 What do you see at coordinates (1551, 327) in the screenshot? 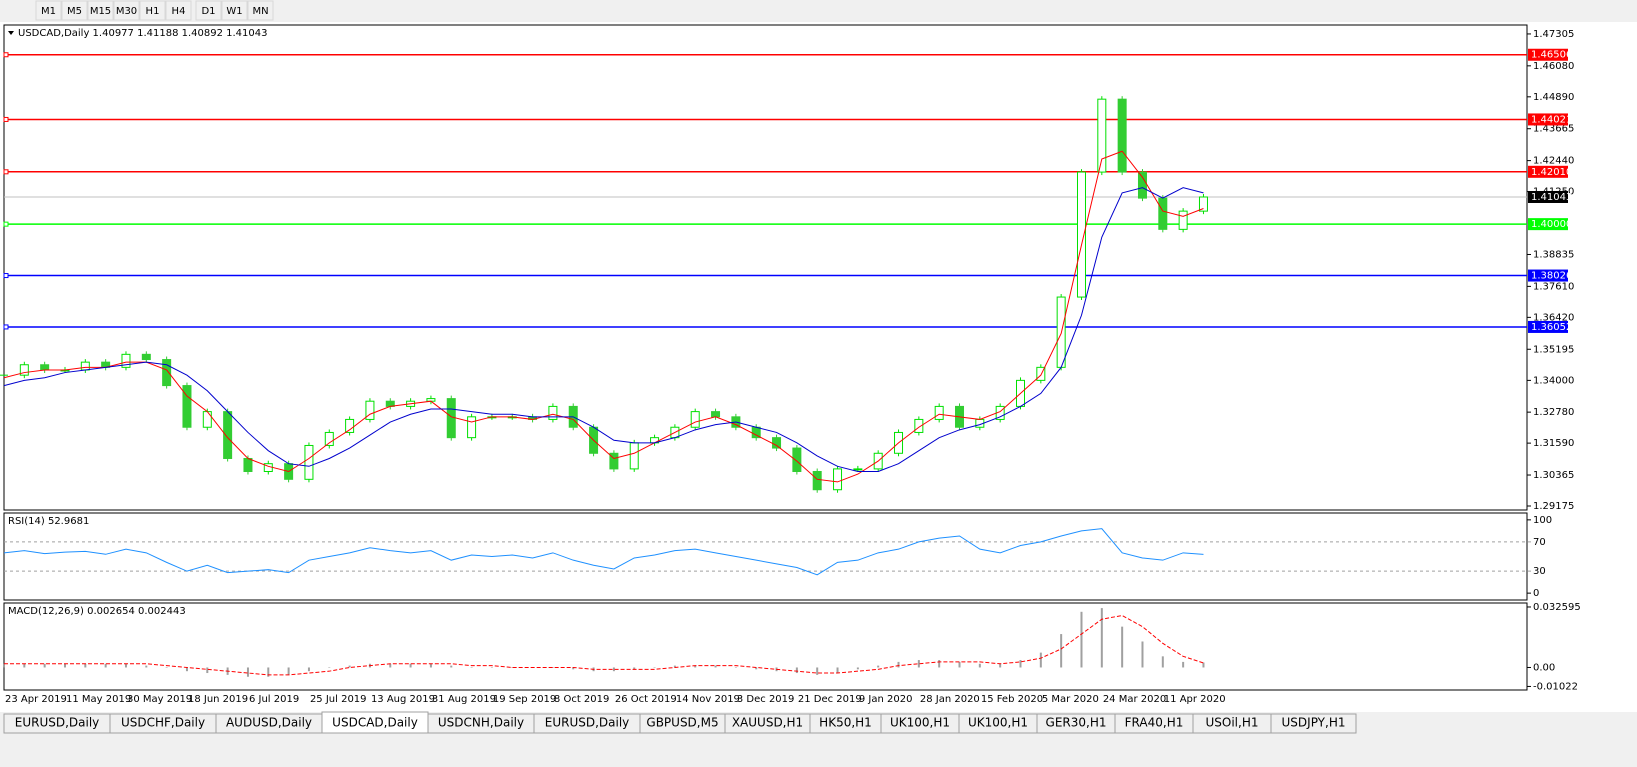
I see `level-label: 1.36052` at bounding box center [1551, 327].